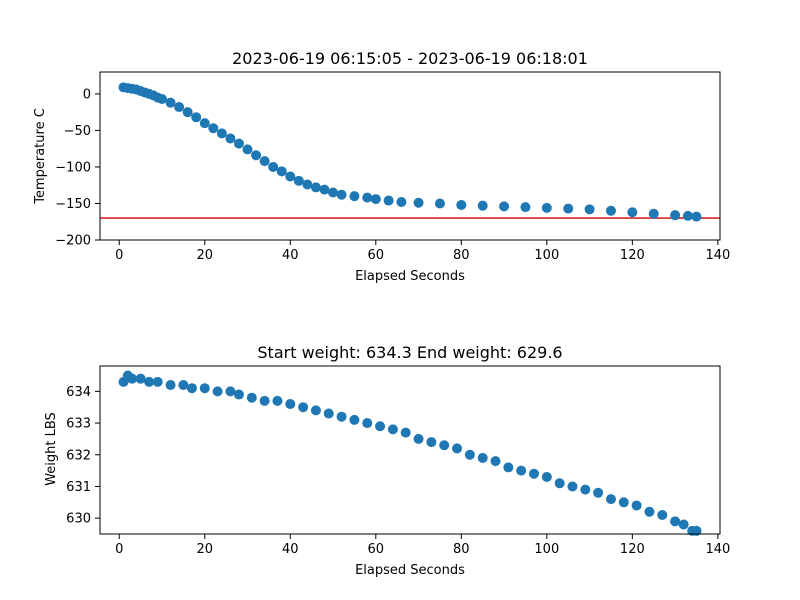 This screenshot has width=800, height=600. What do you see at coordinates (204, 255) in the screenshot?
I see `temperature-x-tick-label: 20` at bounding box center [204, 255].